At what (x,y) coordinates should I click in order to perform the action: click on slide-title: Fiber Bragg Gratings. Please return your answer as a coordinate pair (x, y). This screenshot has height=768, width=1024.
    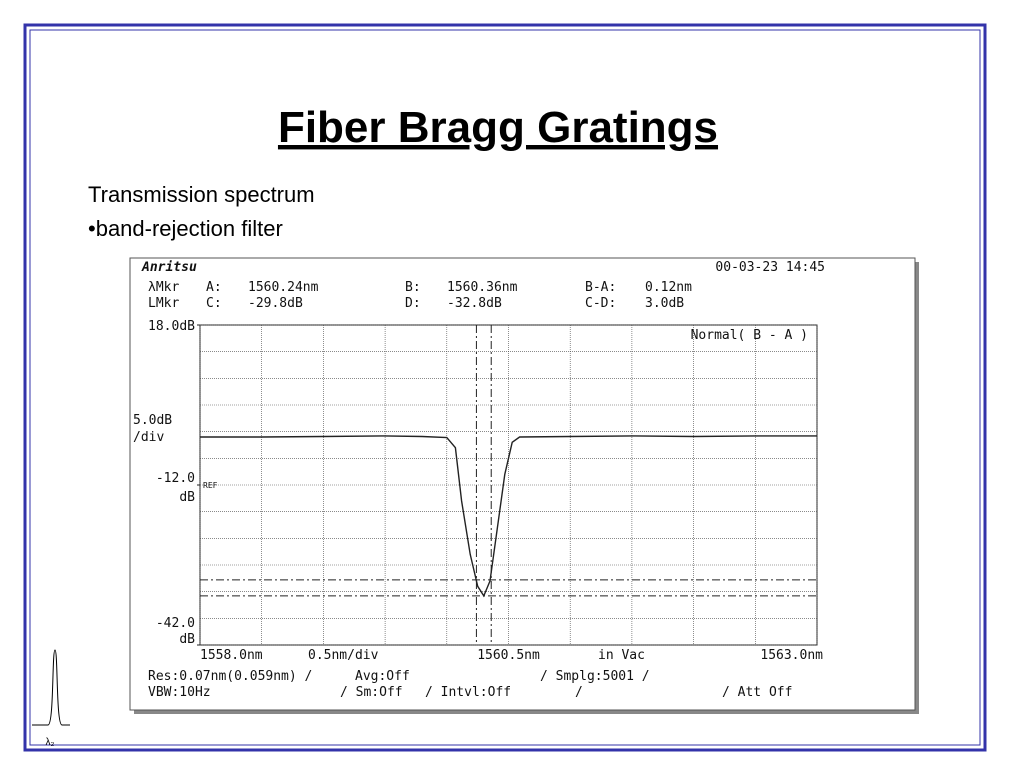
    Looking at the image, I should click on (498, 127).